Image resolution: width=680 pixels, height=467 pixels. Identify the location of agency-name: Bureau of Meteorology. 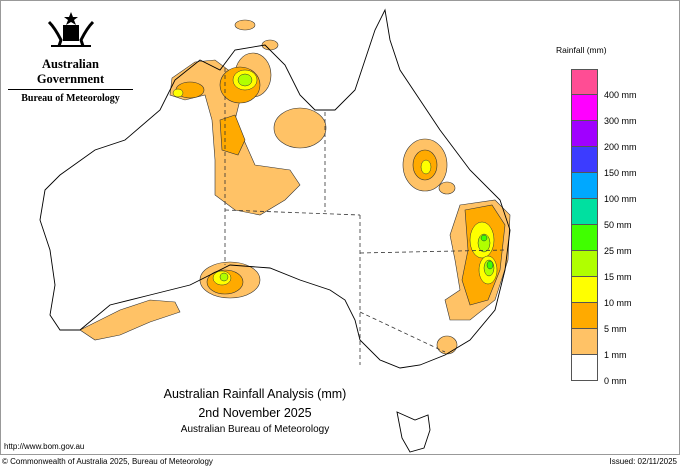
(70, 98).